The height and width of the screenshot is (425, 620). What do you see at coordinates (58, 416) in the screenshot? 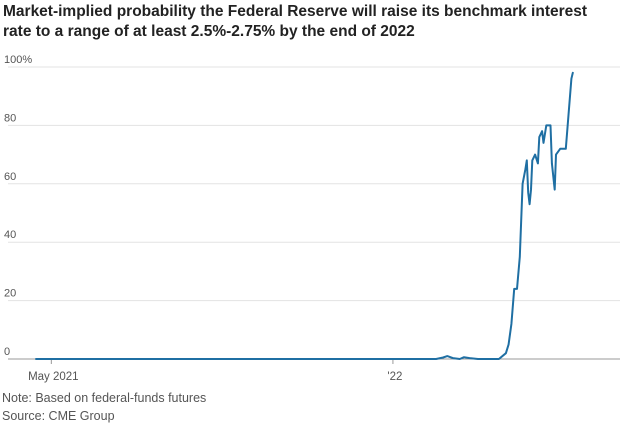
I see `chart-source: Source: CME Group` at bounding box center [58, 416].